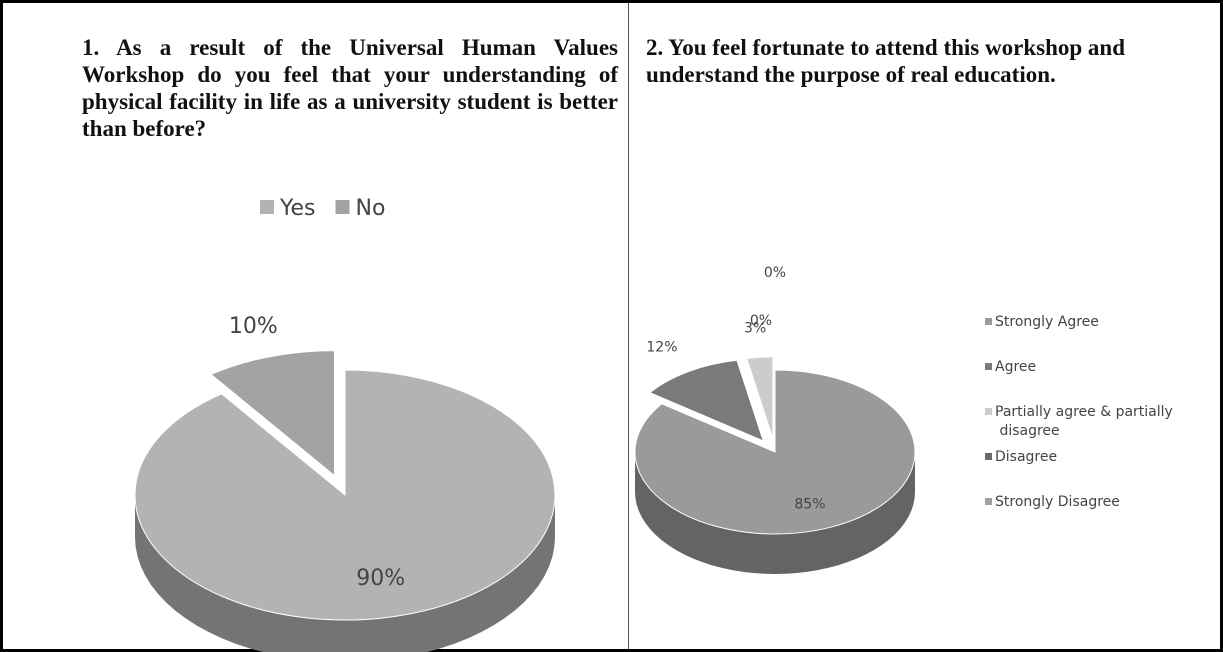 Image resolution: width=1223 pixels, height=652 pixels. I want to click on data-label: 90%, so click(380, 578).